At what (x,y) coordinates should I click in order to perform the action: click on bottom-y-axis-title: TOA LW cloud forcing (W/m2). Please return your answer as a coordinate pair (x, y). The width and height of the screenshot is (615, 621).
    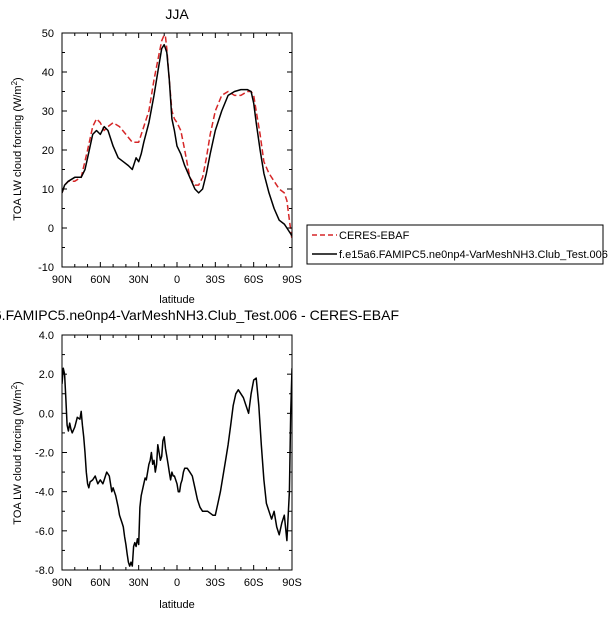
    Looking at the image, I should click on (17, 452).